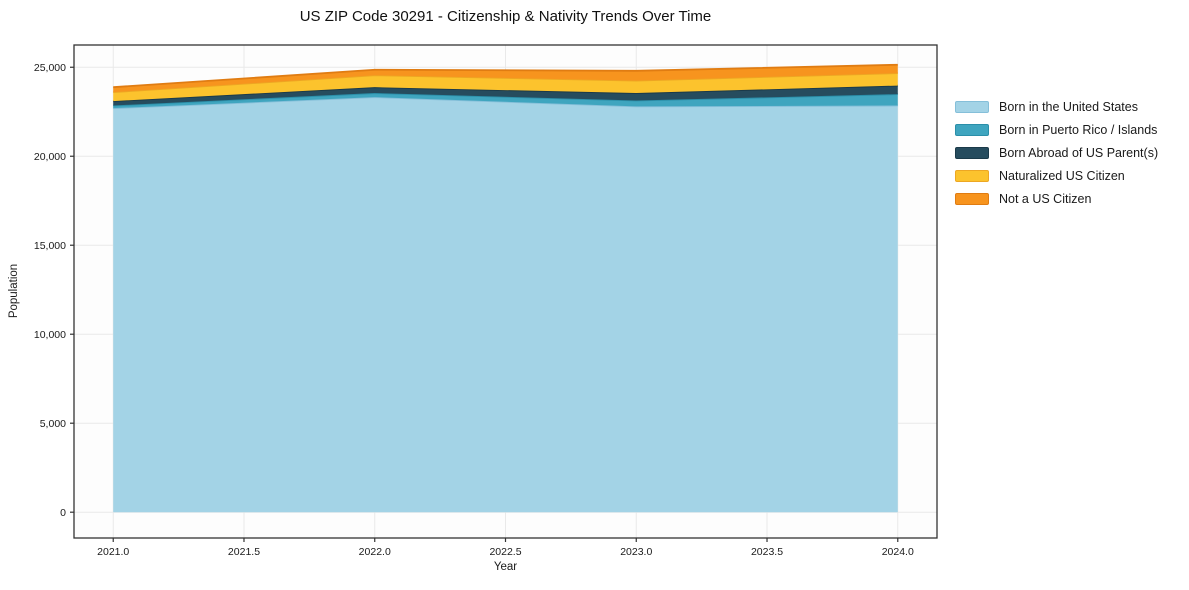  I want to click on legend-swatch-born-abroad, so click(972, 153).